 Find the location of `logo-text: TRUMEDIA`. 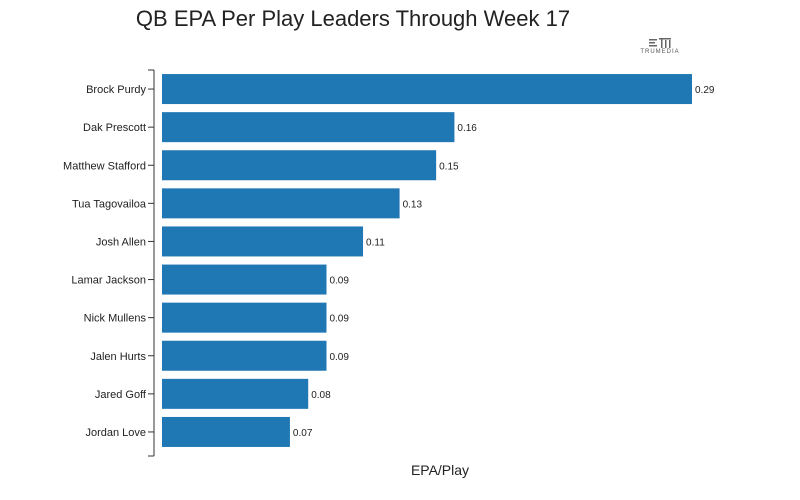

logo-text: TRUMEDIA is located at coordinates (660, 52).